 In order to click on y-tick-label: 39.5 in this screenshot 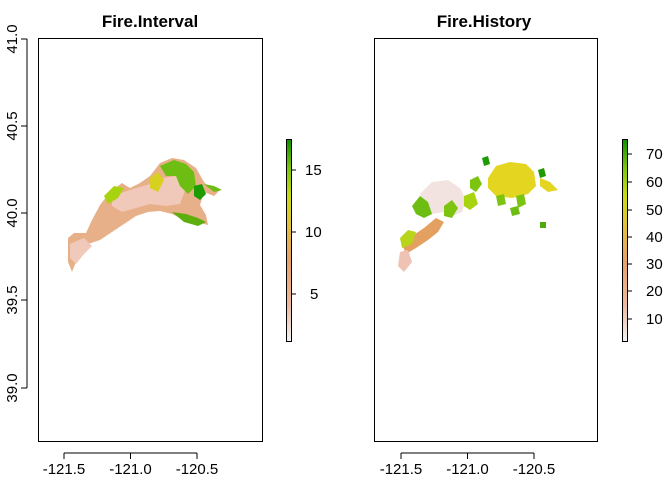, I will do `click(12, 299)`.